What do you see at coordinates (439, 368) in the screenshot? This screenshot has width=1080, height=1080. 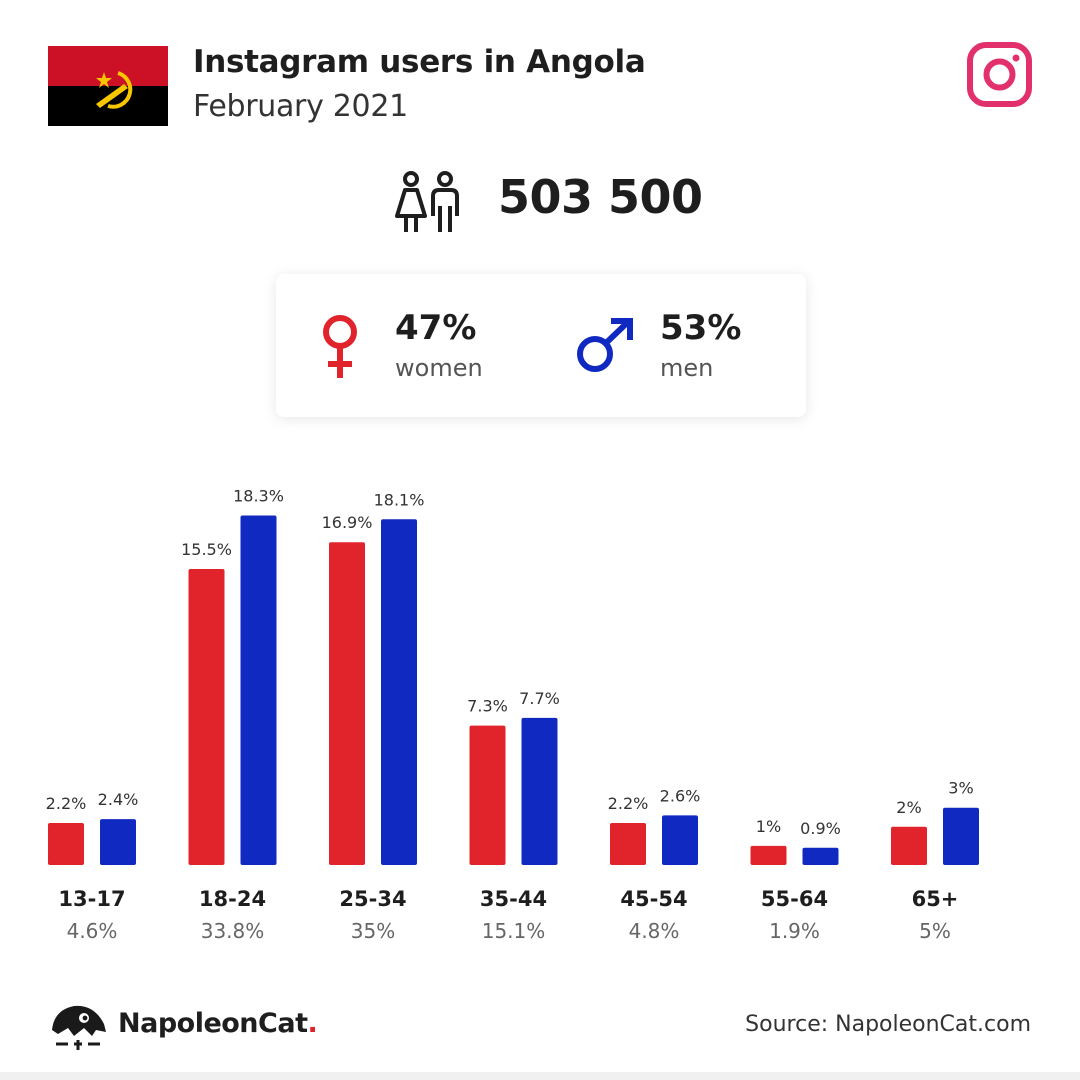 I see `women-label: women` at bounding box center [439, 368].